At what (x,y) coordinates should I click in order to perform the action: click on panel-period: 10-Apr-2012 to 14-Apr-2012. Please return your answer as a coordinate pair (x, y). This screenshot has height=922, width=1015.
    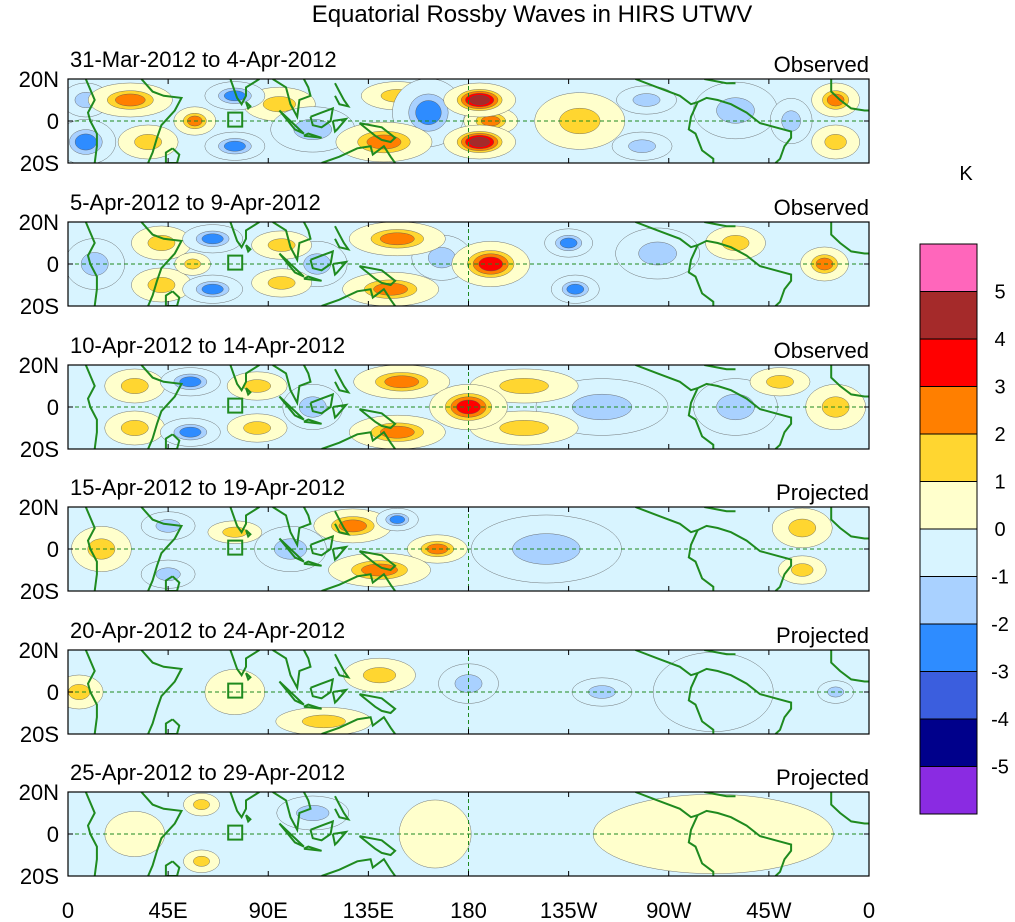
    Looking at the image, I should click on (207, 345).